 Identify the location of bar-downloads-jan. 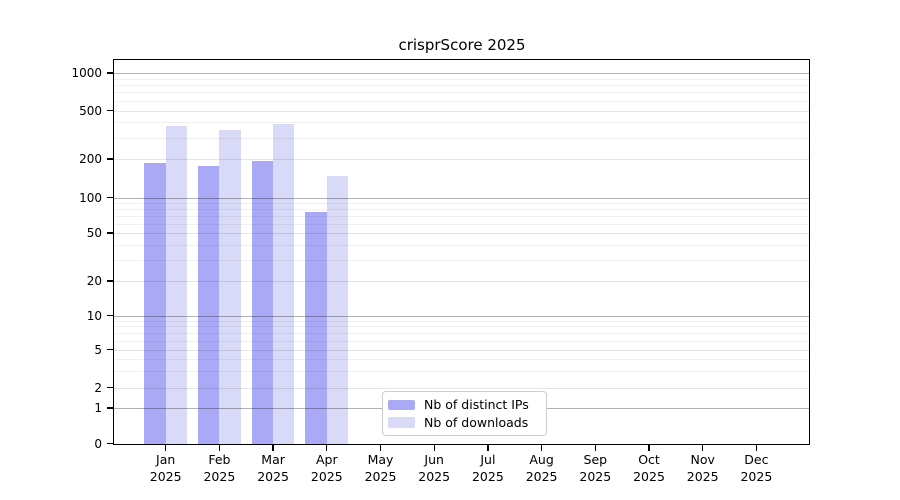
(176, 285).